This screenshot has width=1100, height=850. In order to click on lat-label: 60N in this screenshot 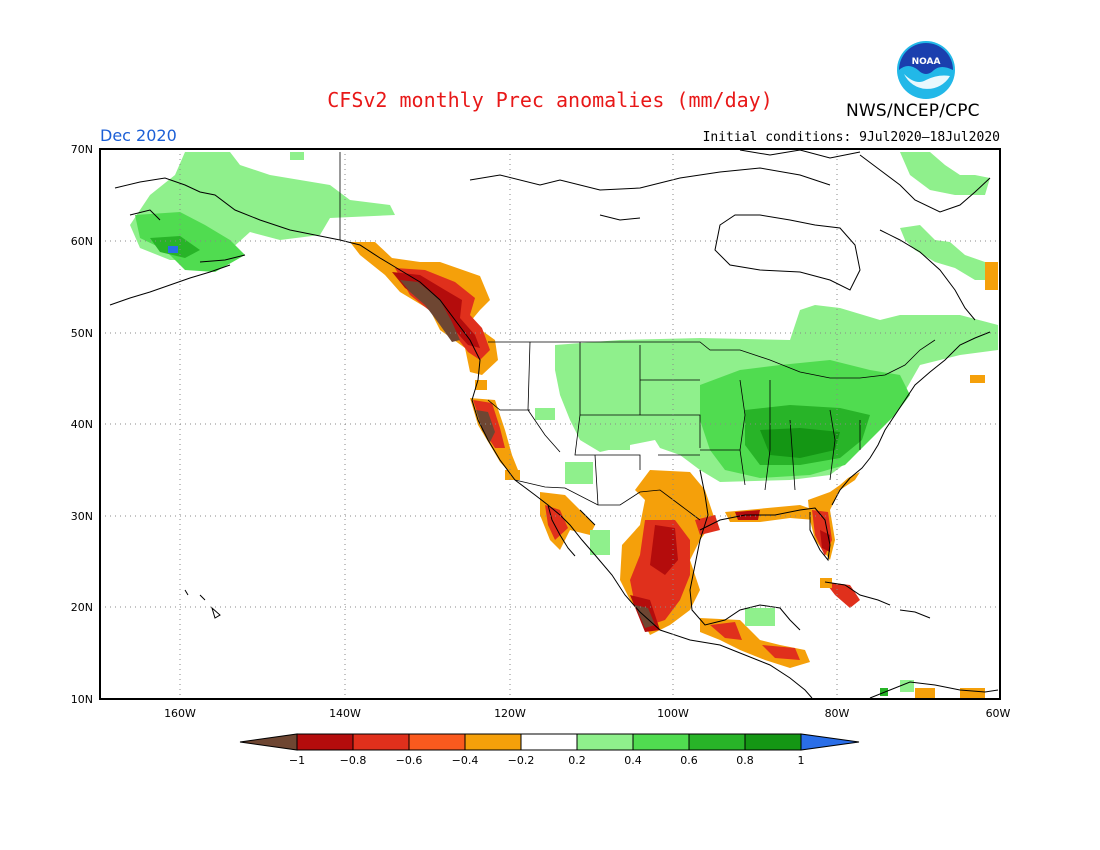, I will do `click(82, 241)`.